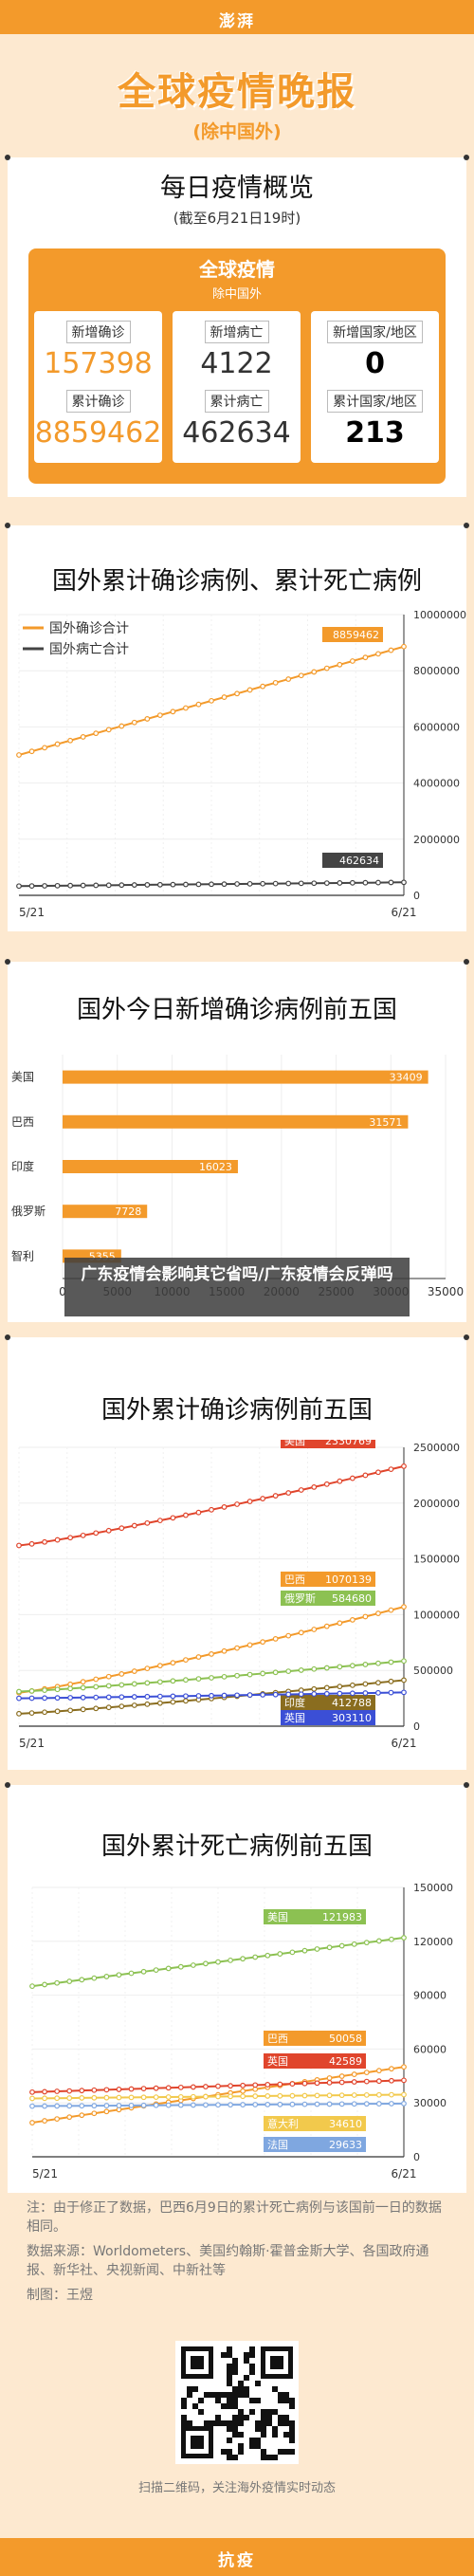 This screenshot has height=2576, width=474. What do you see at coordinates (294, 1702) in the screenshot?
I see `series-name-label: 印度` at bounding box center [294, 1702].